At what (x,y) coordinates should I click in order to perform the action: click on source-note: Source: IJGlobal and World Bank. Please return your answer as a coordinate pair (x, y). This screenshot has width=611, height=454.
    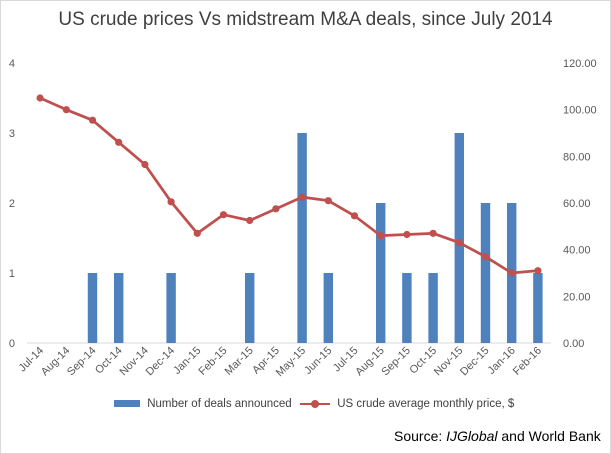
    Looking at the image, I should click on (497, 436).